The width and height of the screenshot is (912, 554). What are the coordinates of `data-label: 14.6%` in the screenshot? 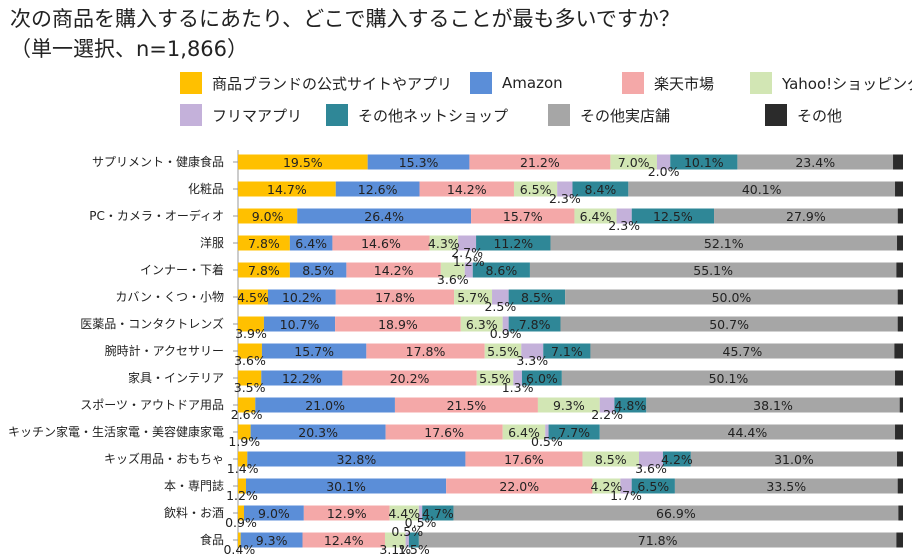 It's located at (381, 243).